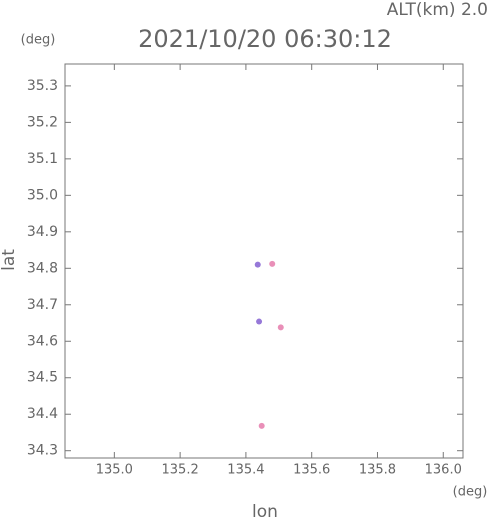  I want to click on y-tick-label: 34.4, so click(42, 414).